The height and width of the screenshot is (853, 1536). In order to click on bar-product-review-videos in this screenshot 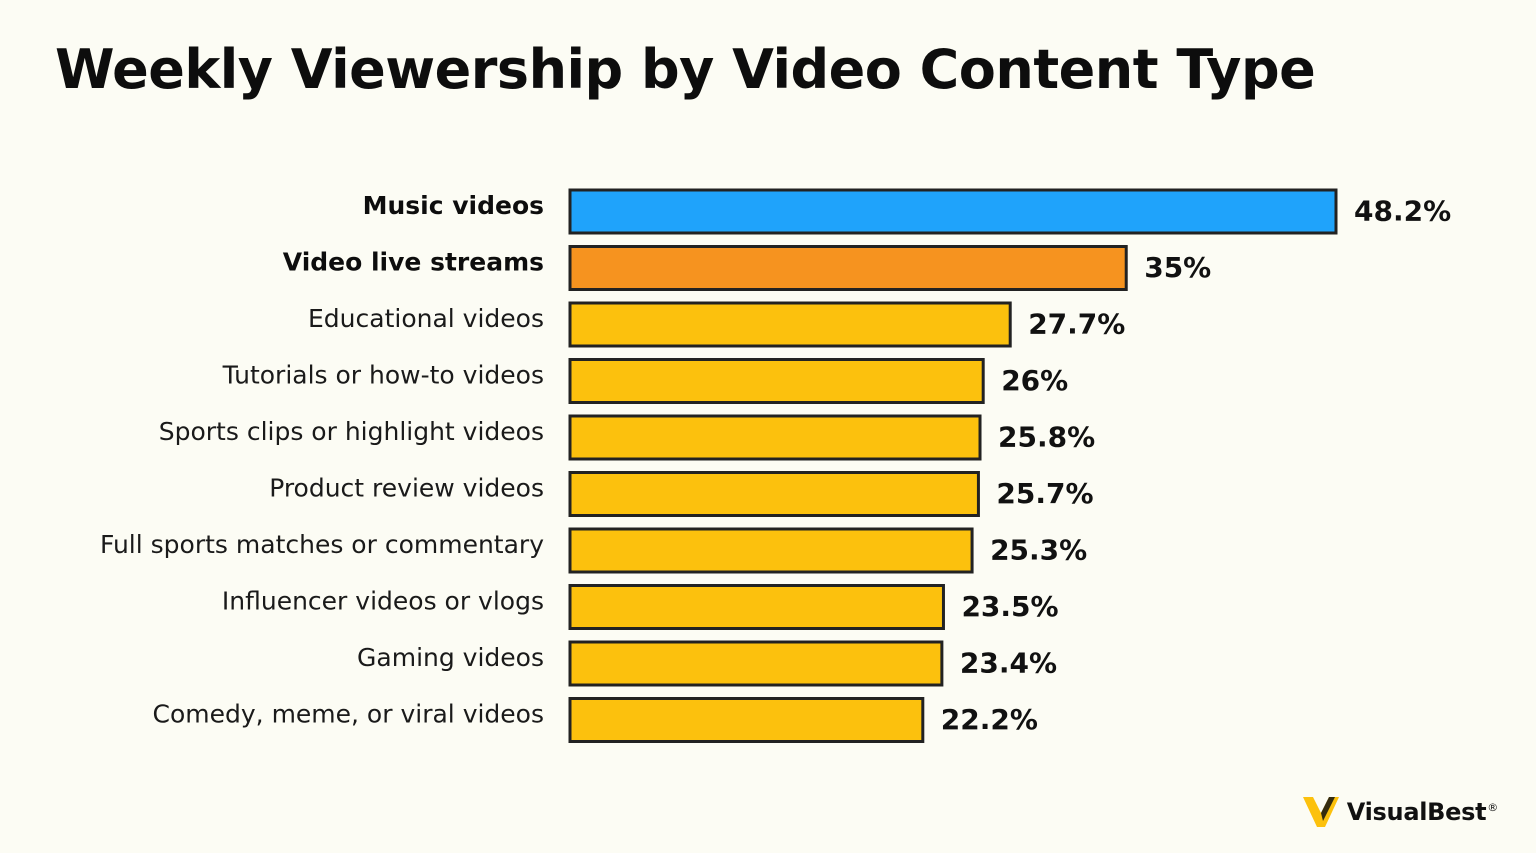, I will do `click(774, 494)`.